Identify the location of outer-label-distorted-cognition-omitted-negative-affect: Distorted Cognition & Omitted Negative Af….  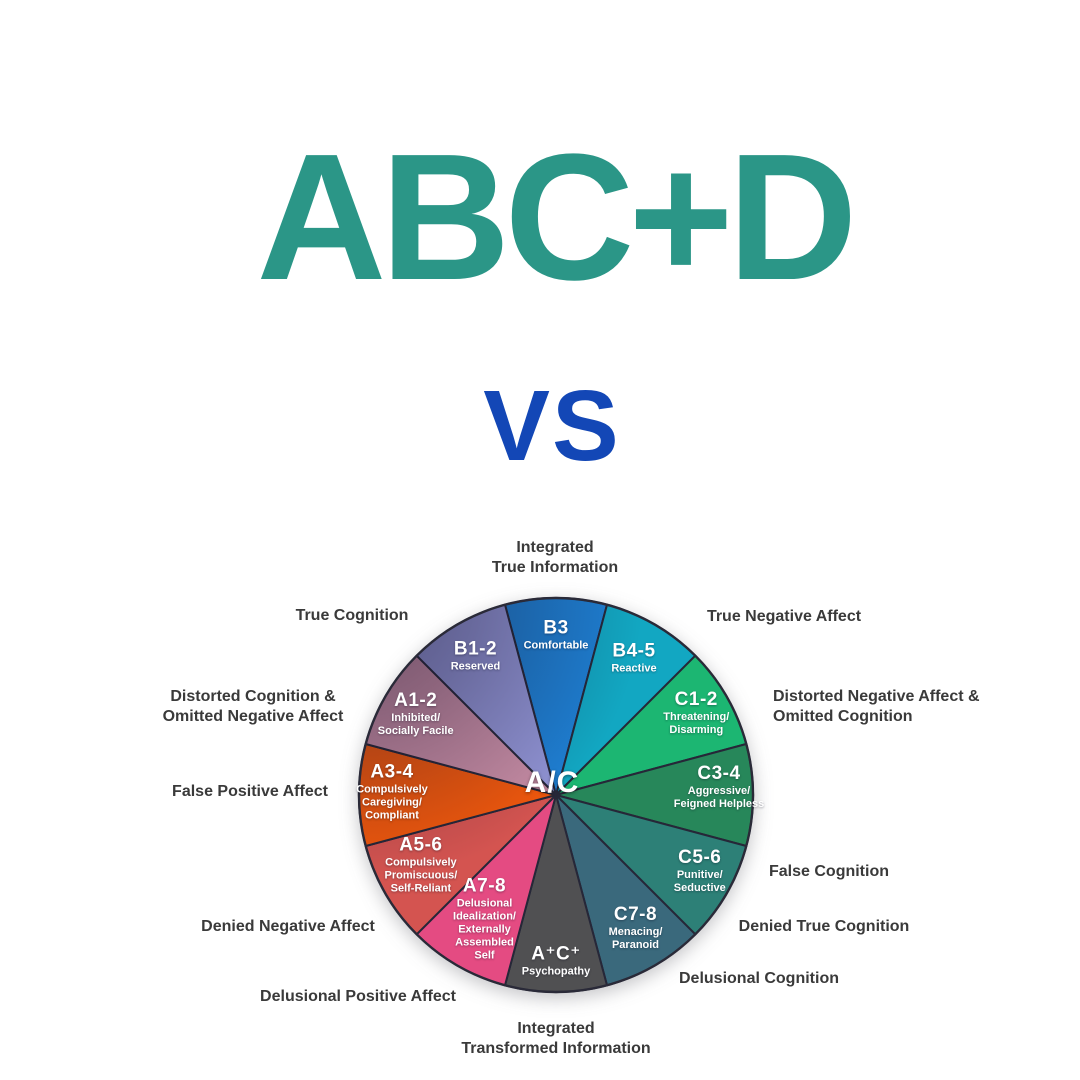
(253, 707).